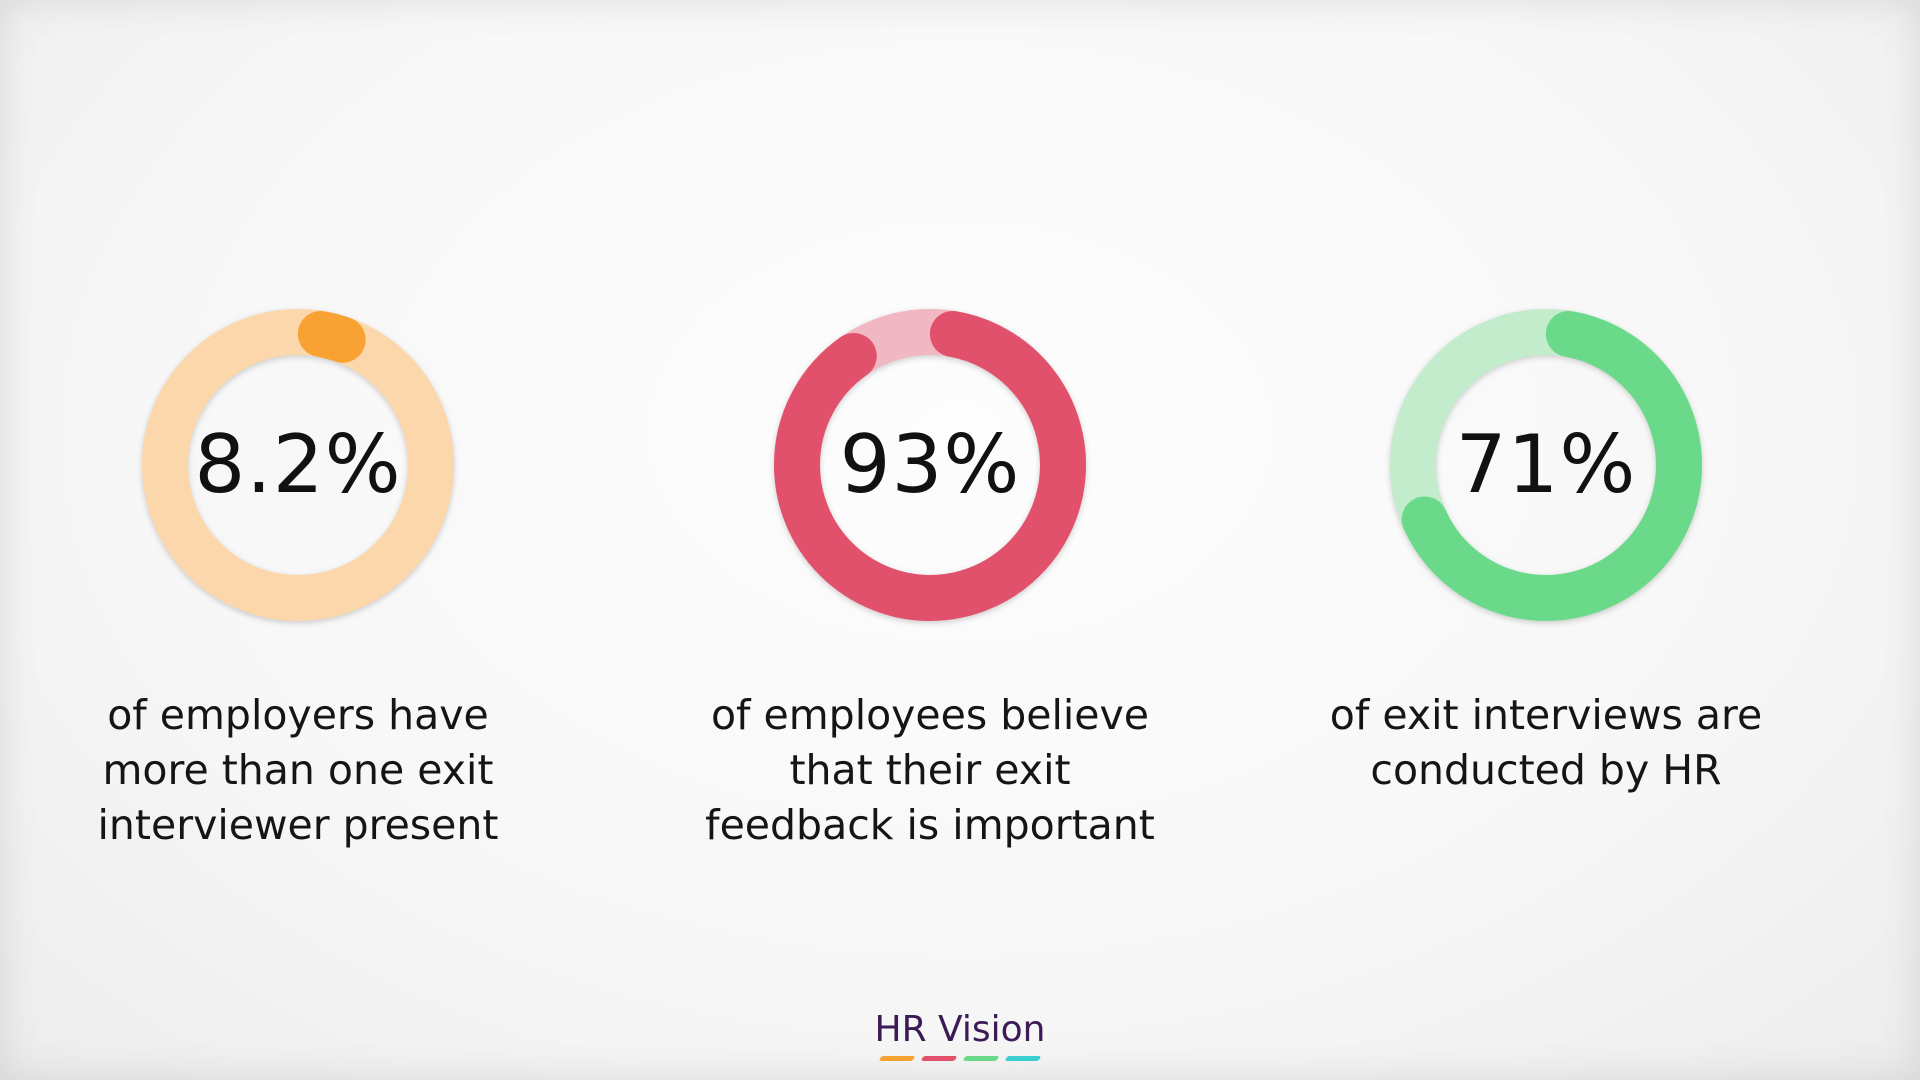  Describe the element at coordinates (298, 825) in the screenshot. I see `description-line: interviewer present` at that location.